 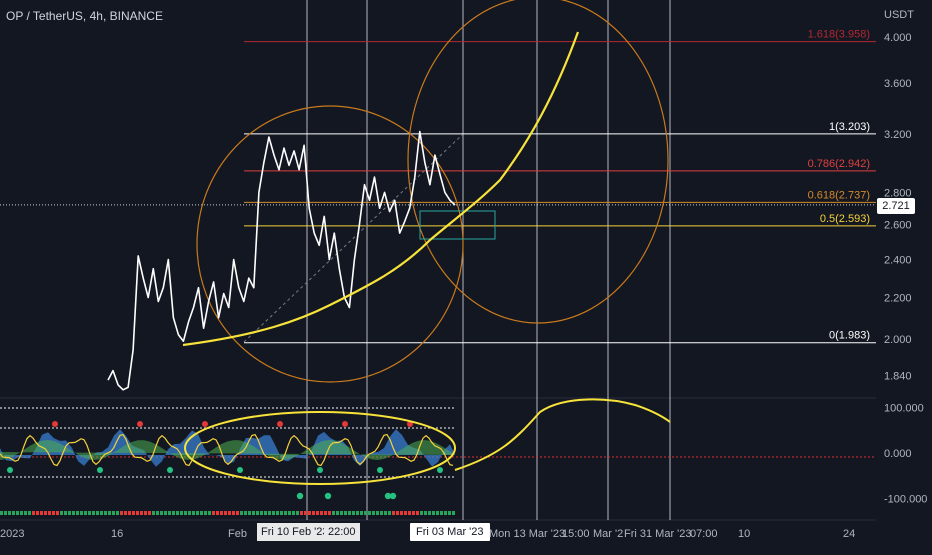 What do you see at coordinates (353, 238) in the screenshot?
I see `trend-line` at bounding box center [353, 238].